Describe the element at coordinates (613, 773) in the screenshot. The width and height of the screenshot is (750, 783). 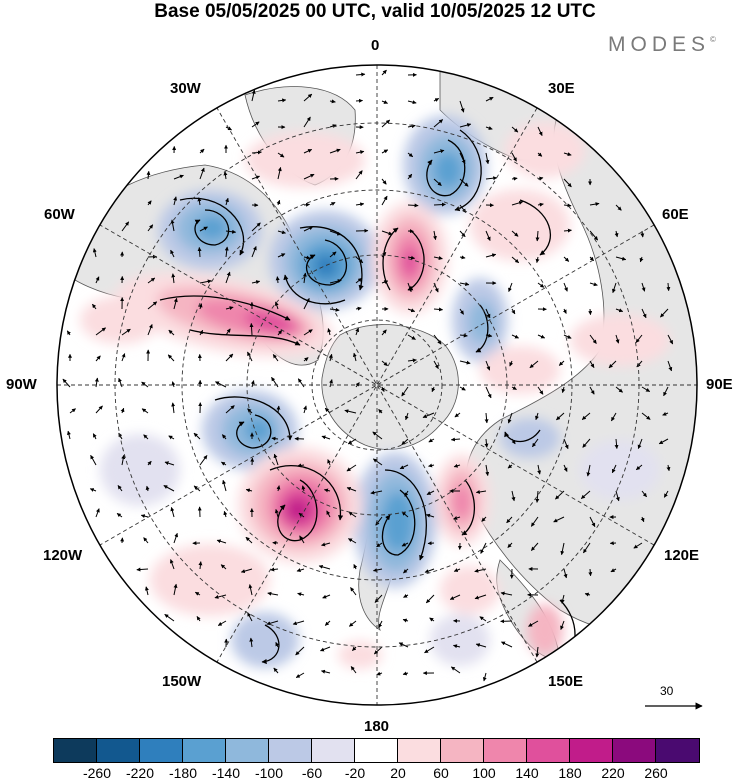
I see `colorbar-tick-label: 220` at that location.